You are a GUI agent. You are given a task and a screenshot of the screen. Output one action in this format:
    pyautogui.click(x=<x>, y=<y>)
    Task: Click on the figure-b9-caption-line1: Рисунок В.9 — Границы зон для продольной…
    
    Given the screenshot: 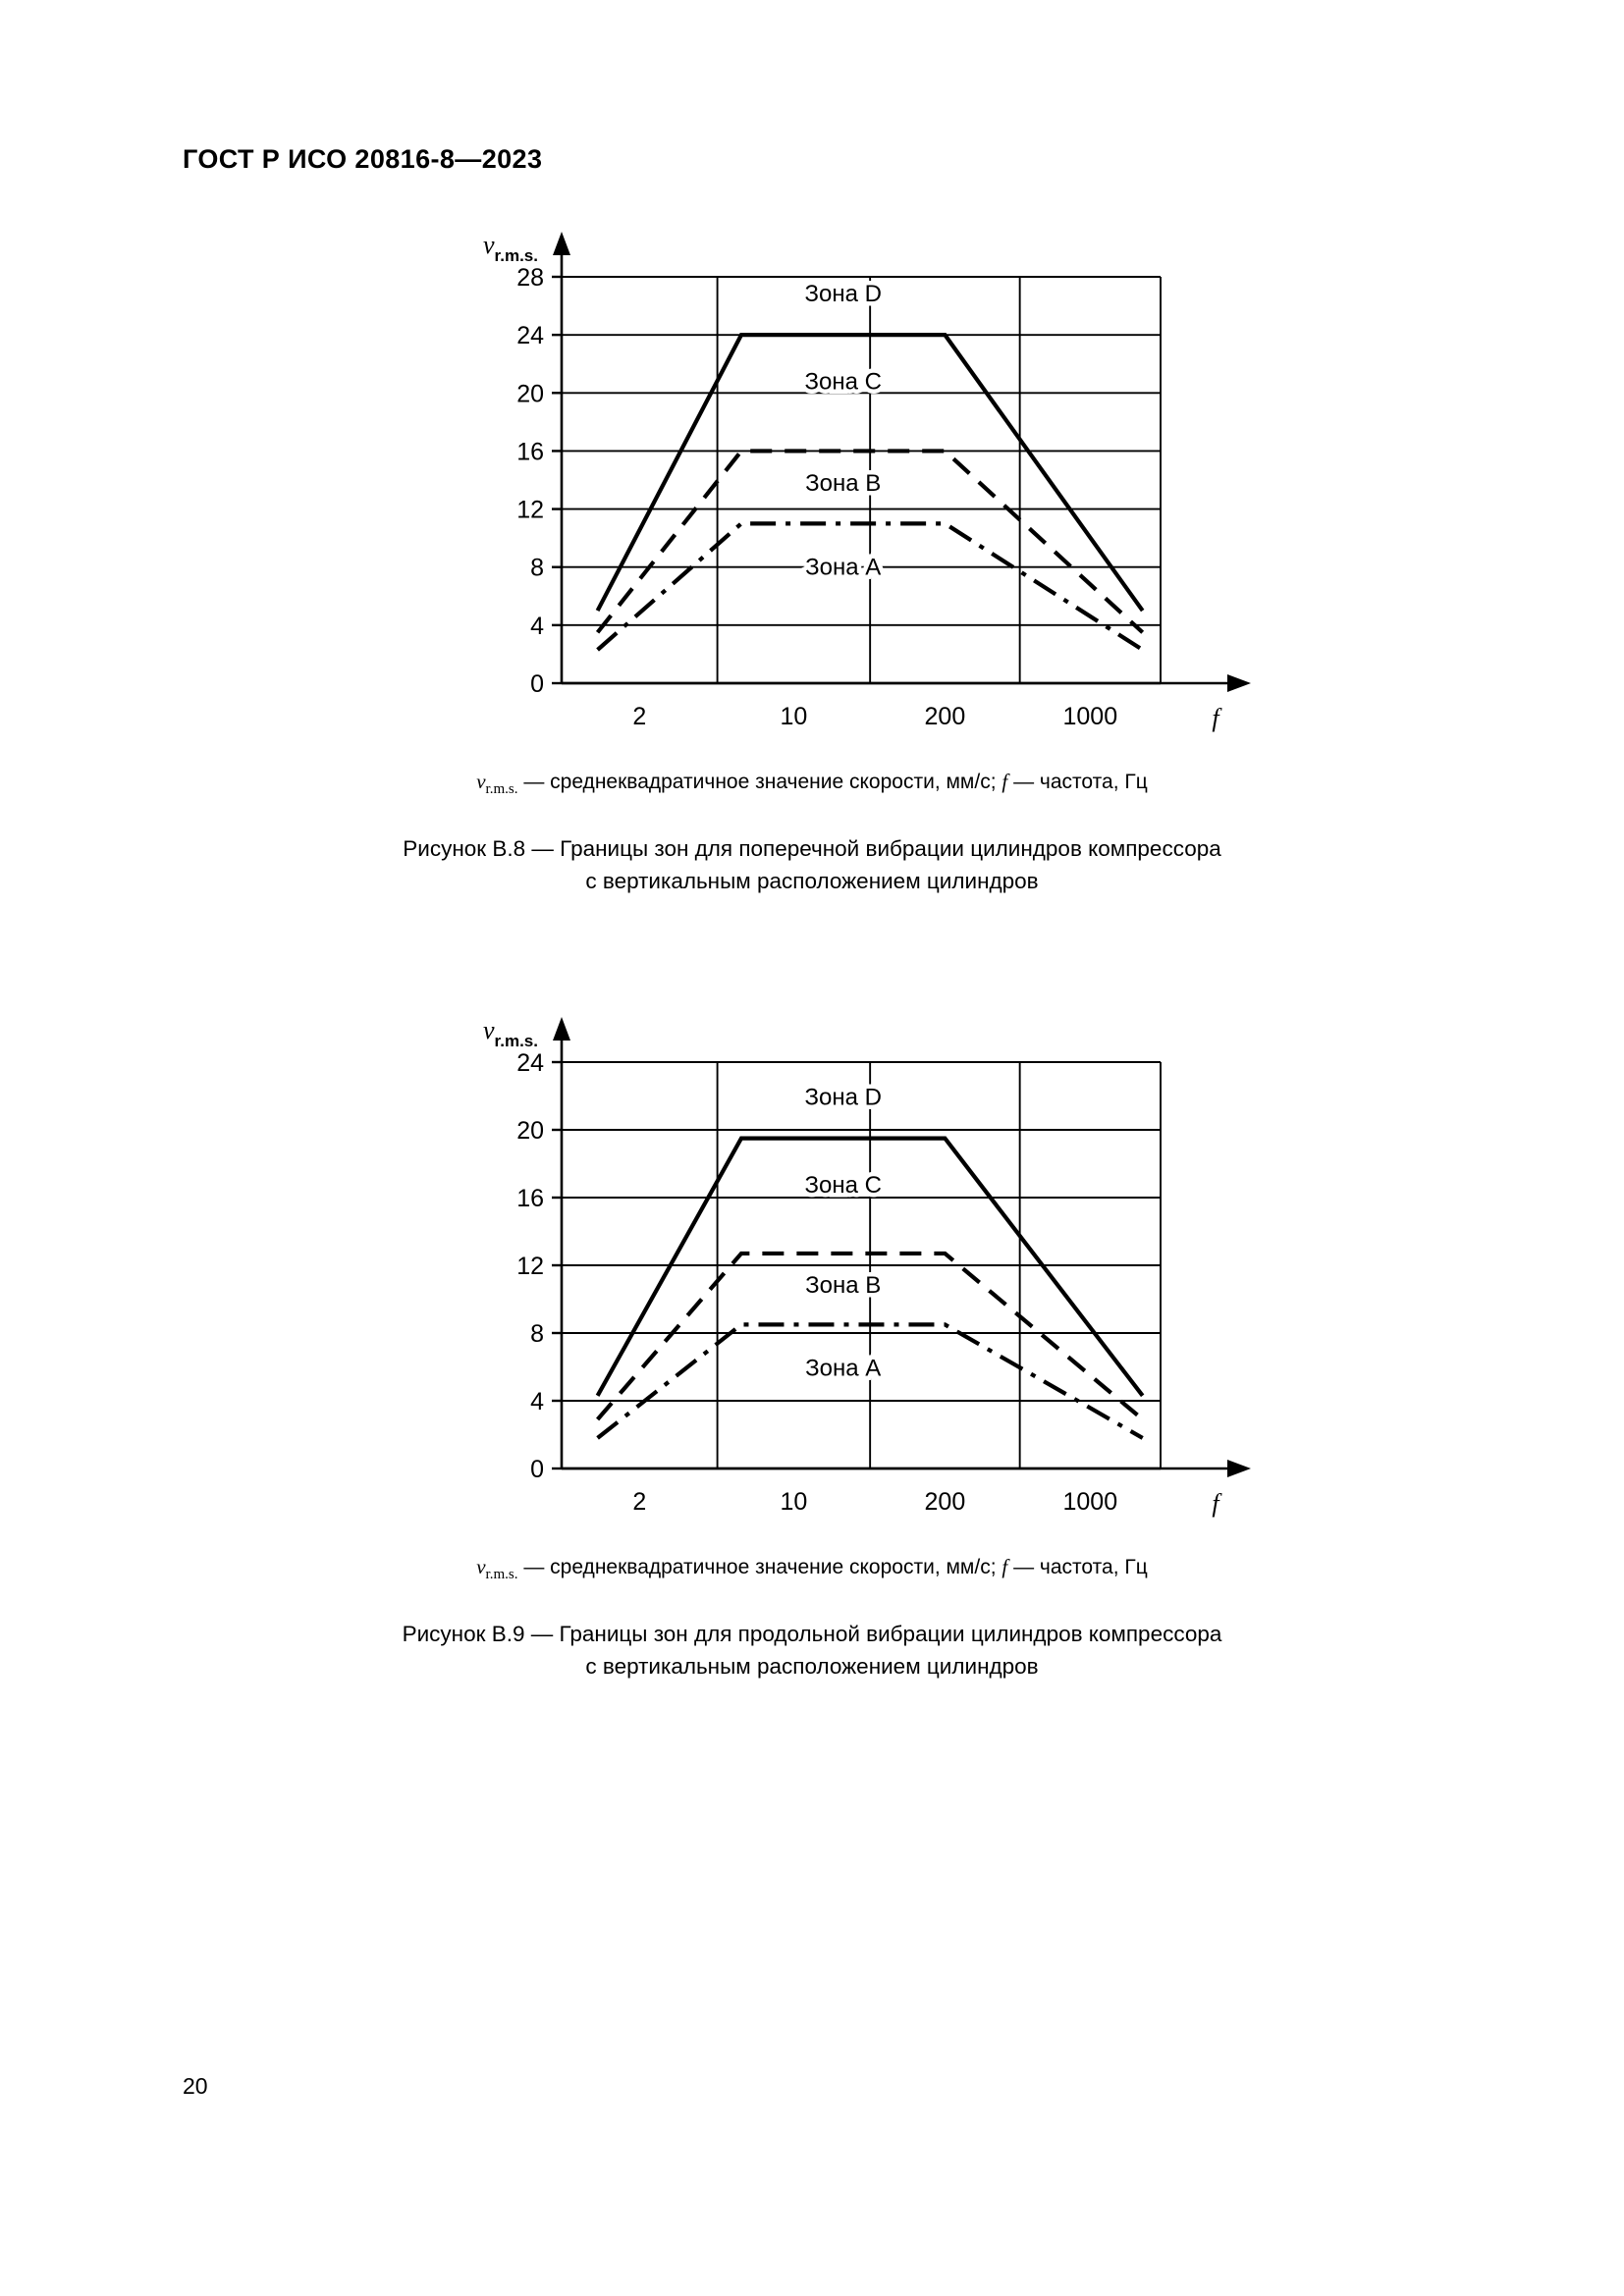 What is the action you would take?
    pyautogui.click(x=812, y=1634)
    